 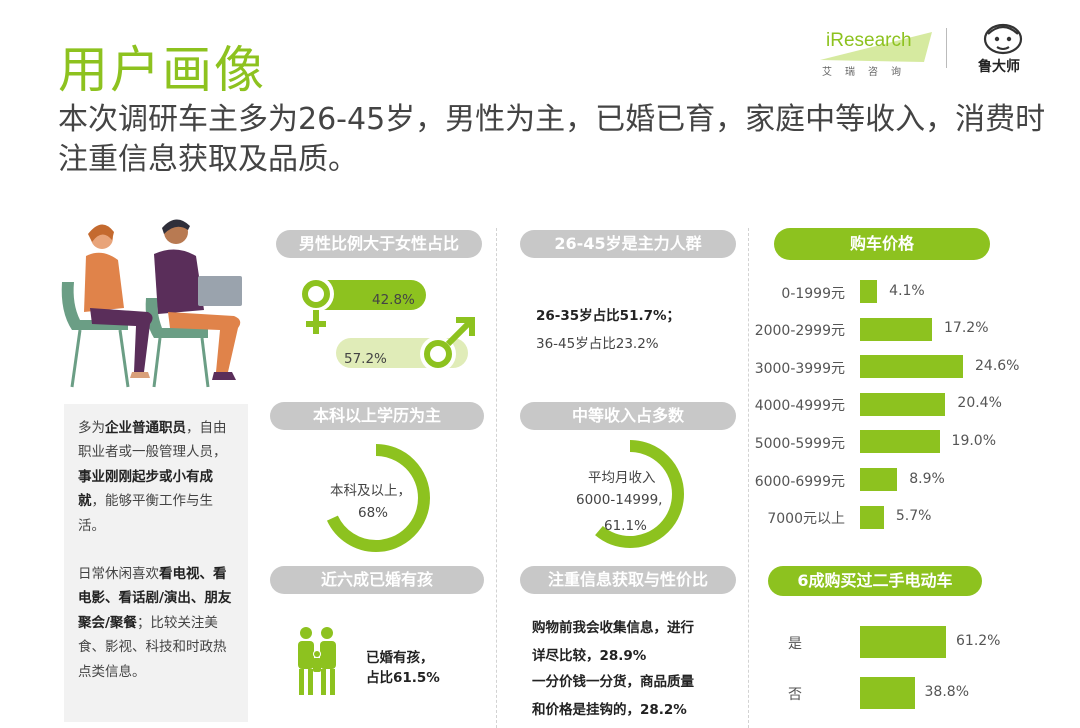 What do you see at coordinates (91, 428) in the screenshot?
I see `persona-description-work-segment: 多为` at bounding box center [91, 428].